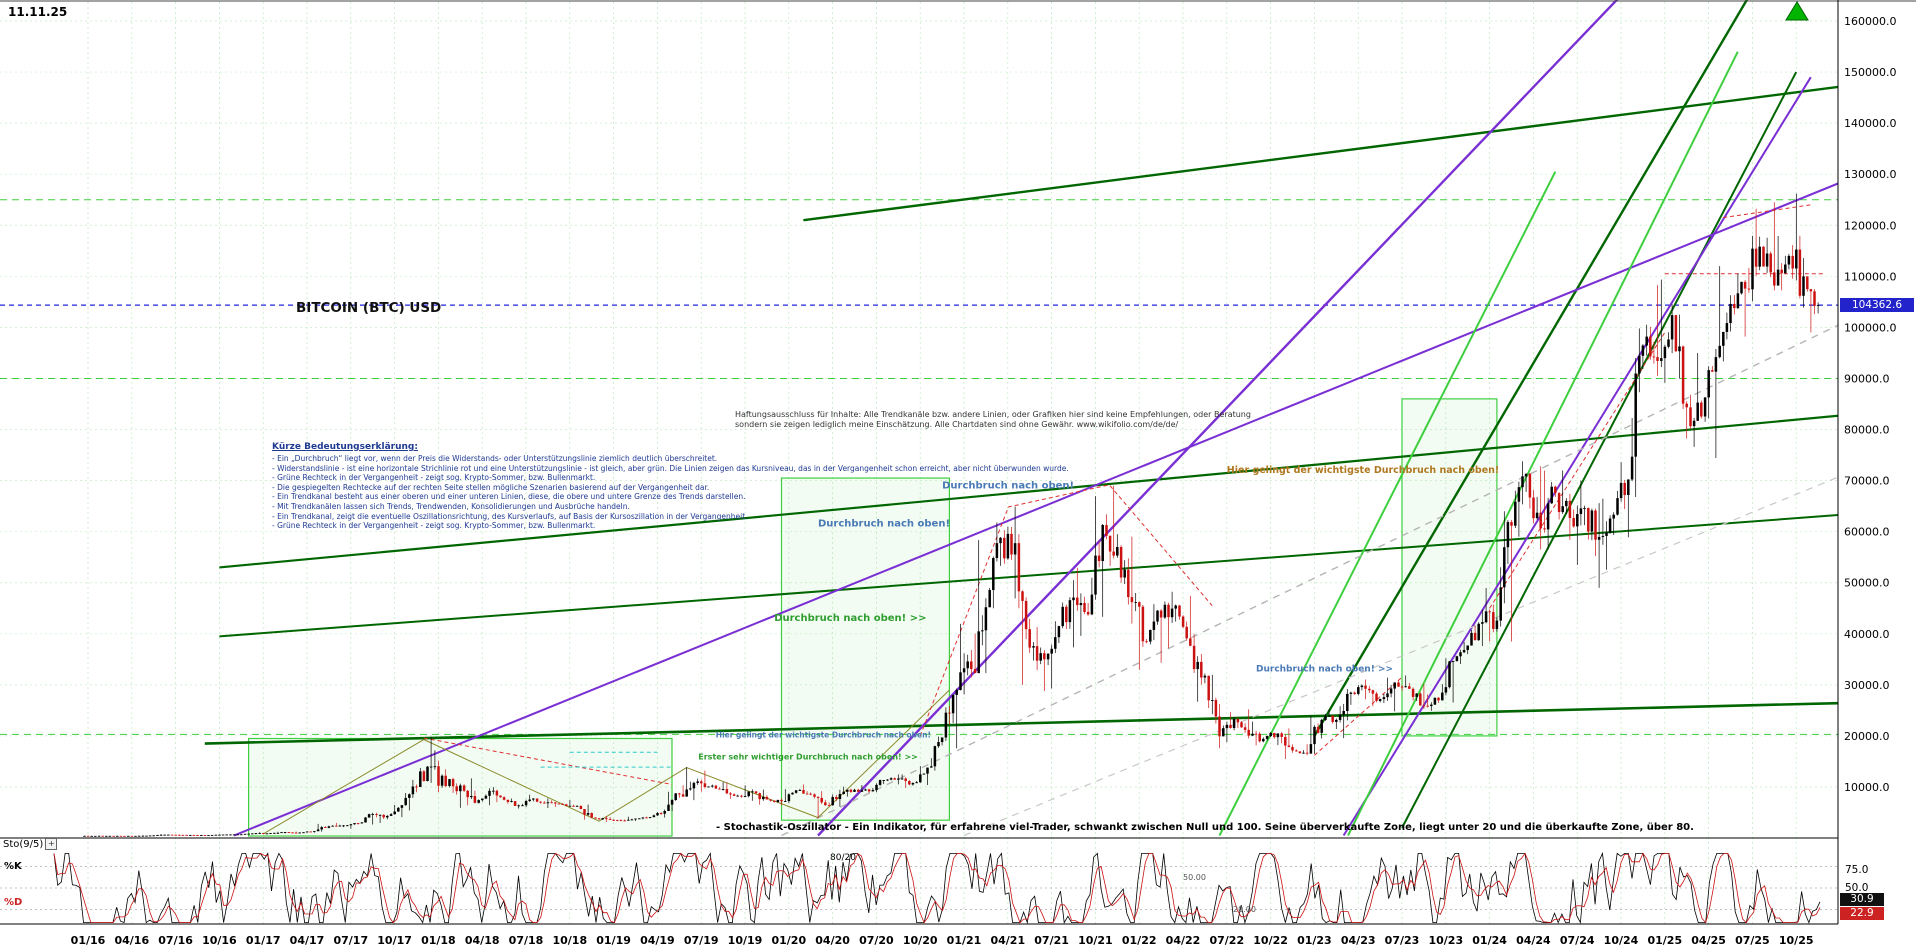  What do you see at coordinates (1183, 940) in the screenshot?
I see `x-tick-label: 04/22` at bounding box center [1183, 940].